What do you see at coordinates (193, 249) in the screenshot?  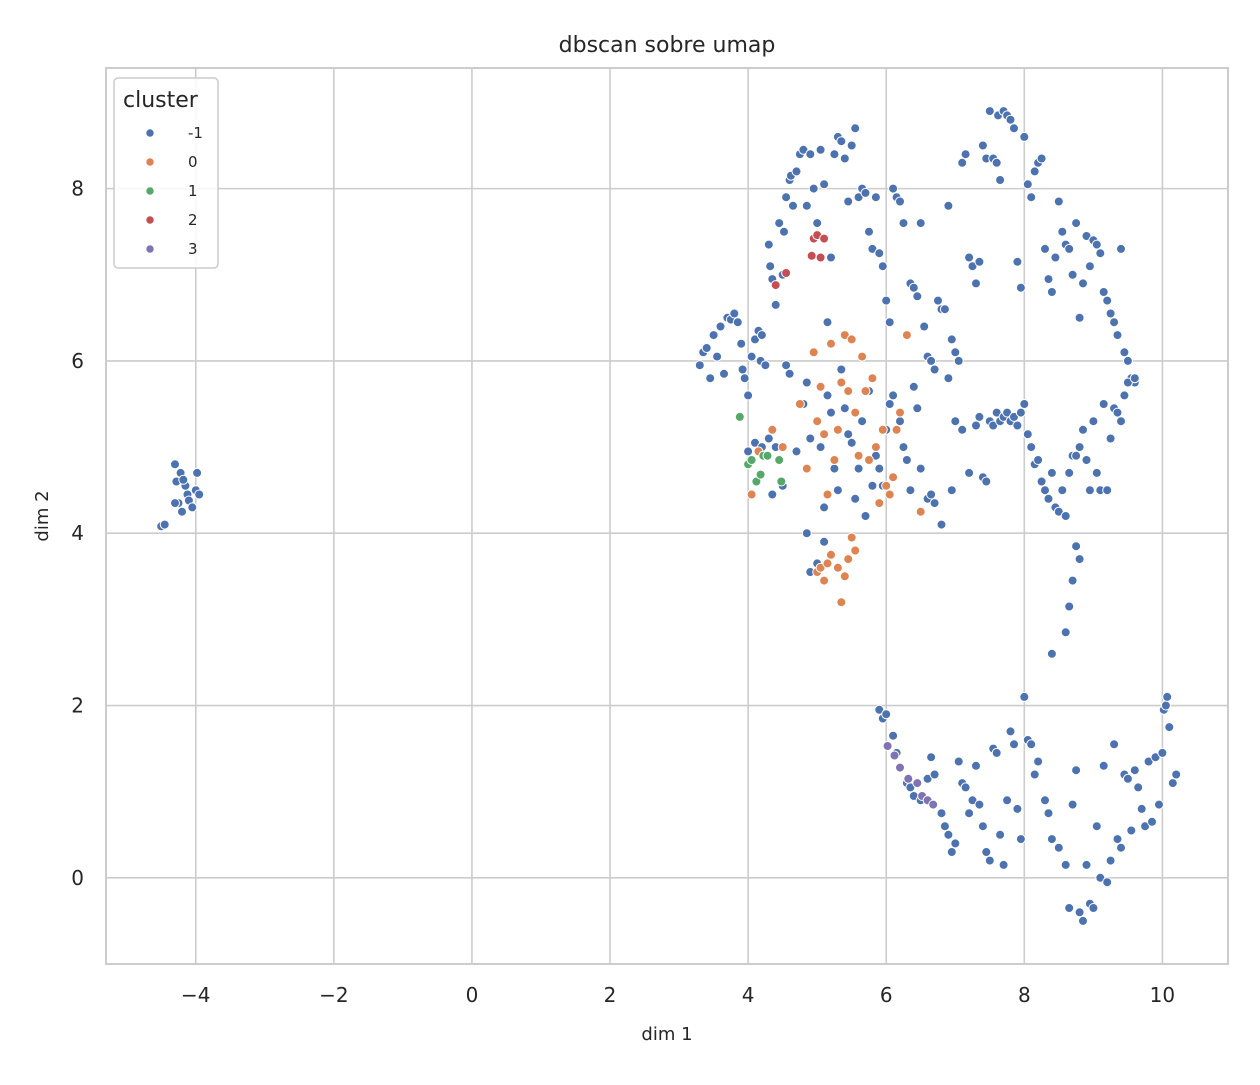 I see `legend-label: 3` at bounding box center [193, 249].